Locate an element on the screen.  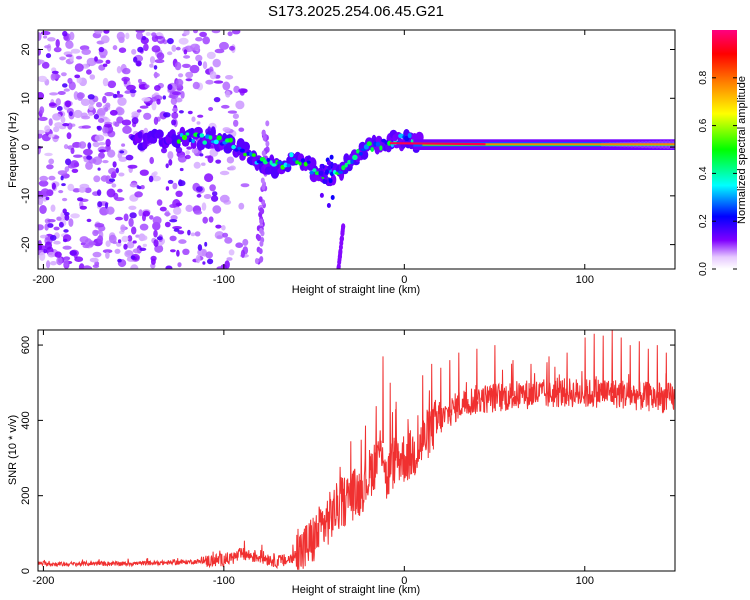
snr-y-axis-title: SNR (10 * v/v) is located at coordinates (13, 450).